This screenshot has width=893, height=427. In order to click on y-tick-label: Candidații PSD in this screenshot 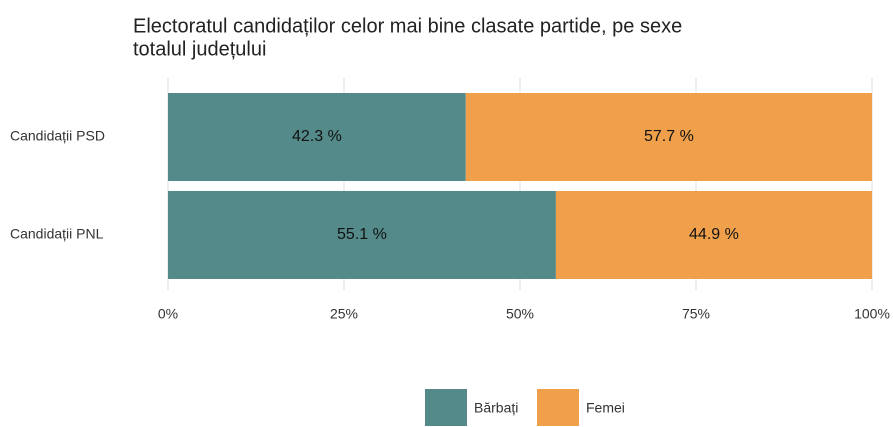, I will do `click(57, 136)`.